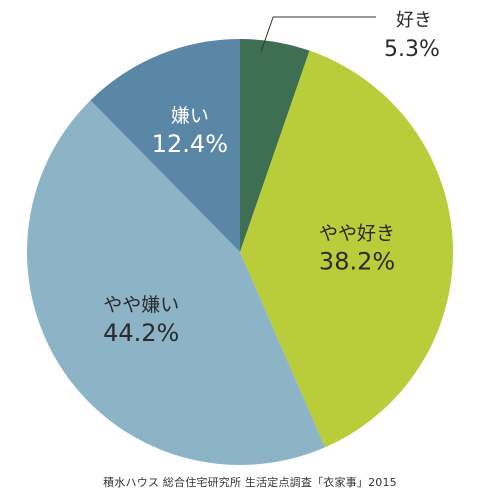 This screenshot has width=500, height=500. What do you see at coordinates (414, 20) in the screenshot?
I see `slice-label-1: 好き` at bounding box center [414, 20].